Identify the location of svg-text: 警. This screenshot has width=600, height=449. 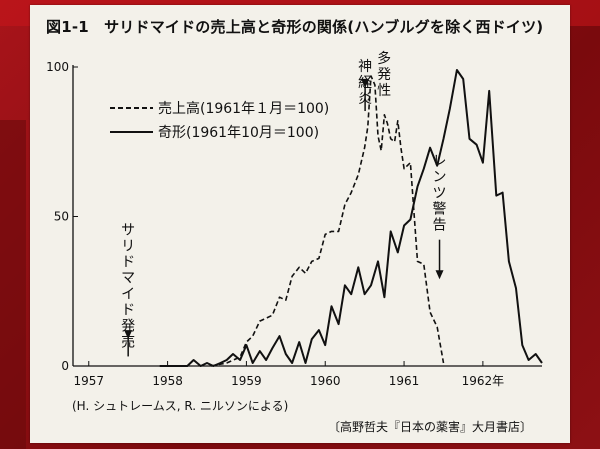
(440, 210).